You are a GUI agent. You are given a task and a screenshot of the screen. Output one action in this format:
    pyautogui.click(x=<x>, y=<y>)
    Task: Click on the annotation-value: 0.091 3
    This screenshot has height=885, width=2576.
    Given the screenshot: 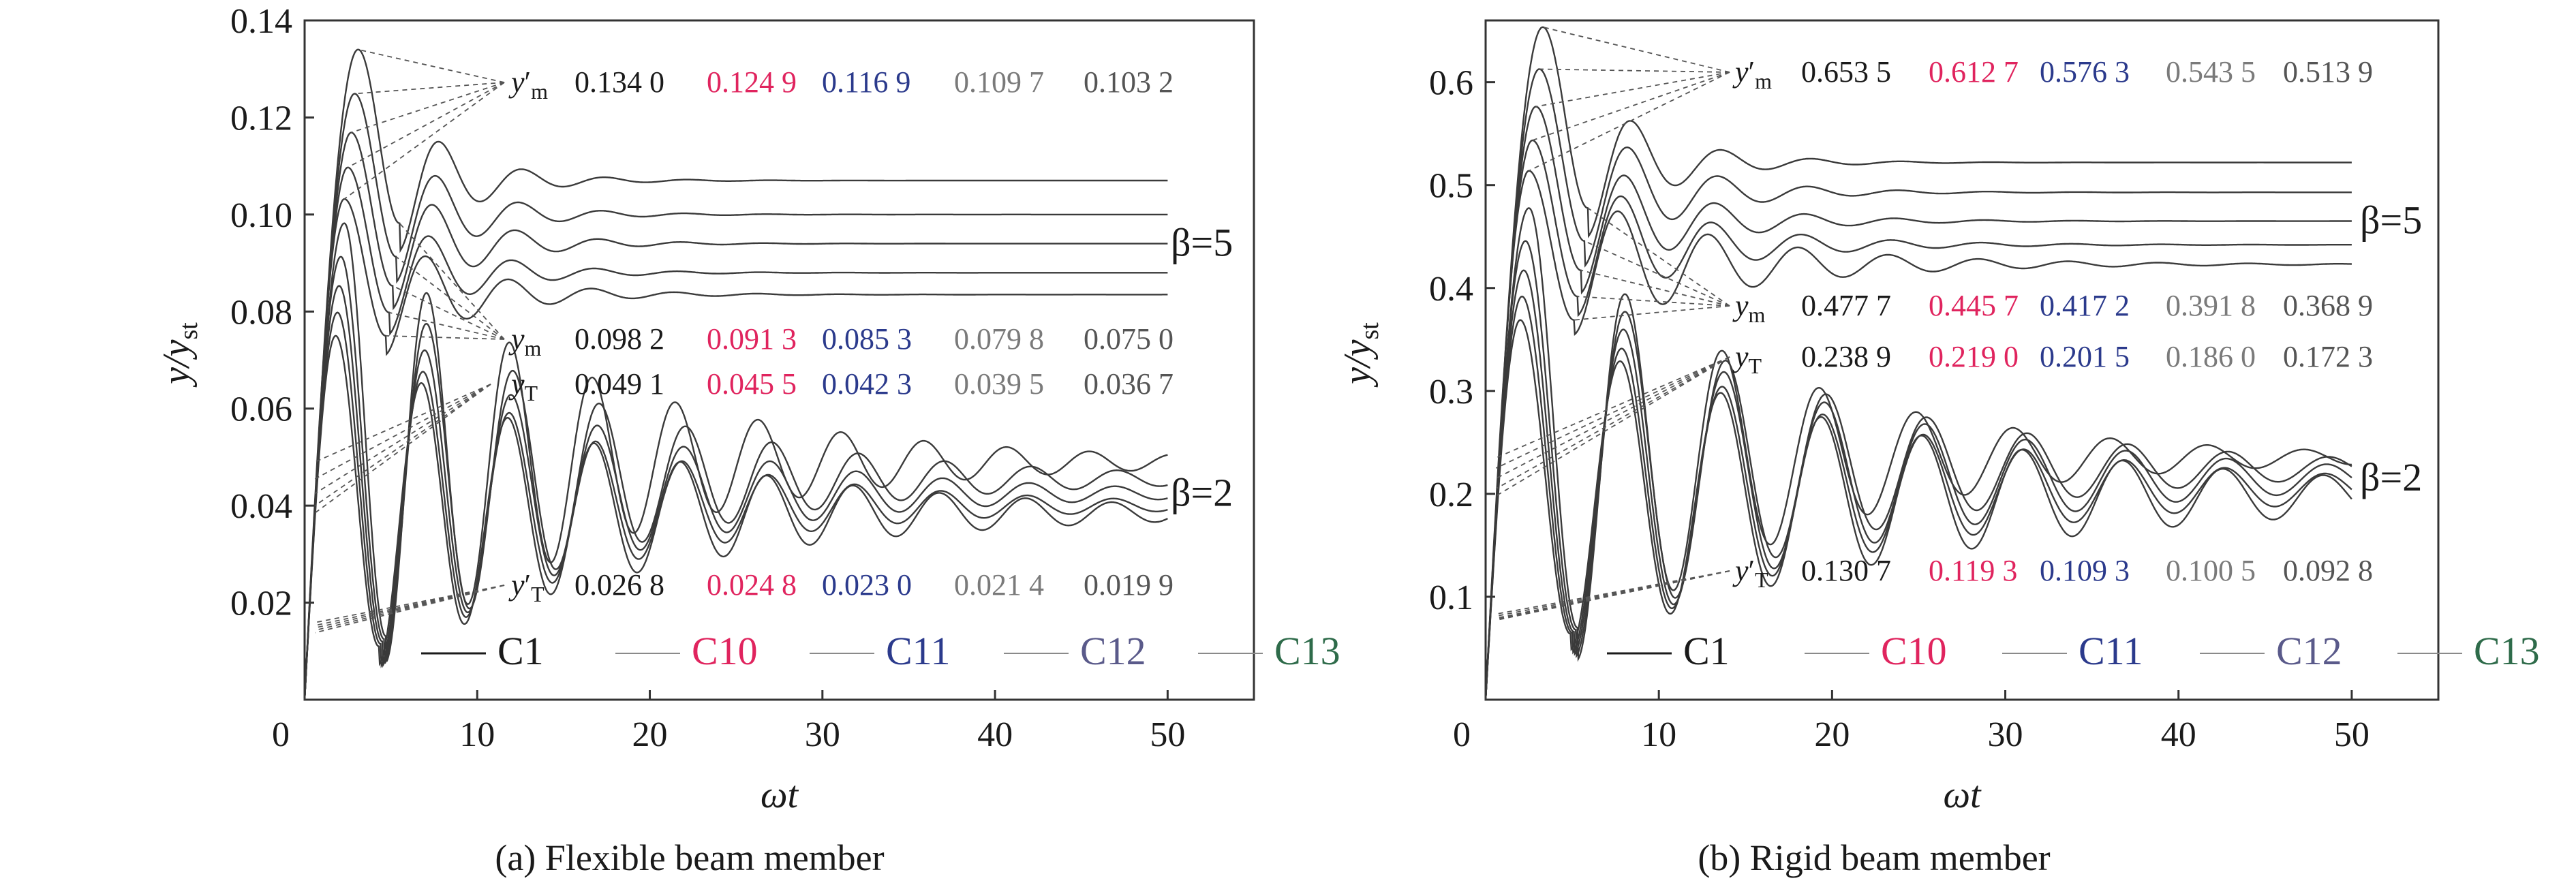 What is the action you would take?
    pyautogui.click(x=752, y=339)
    